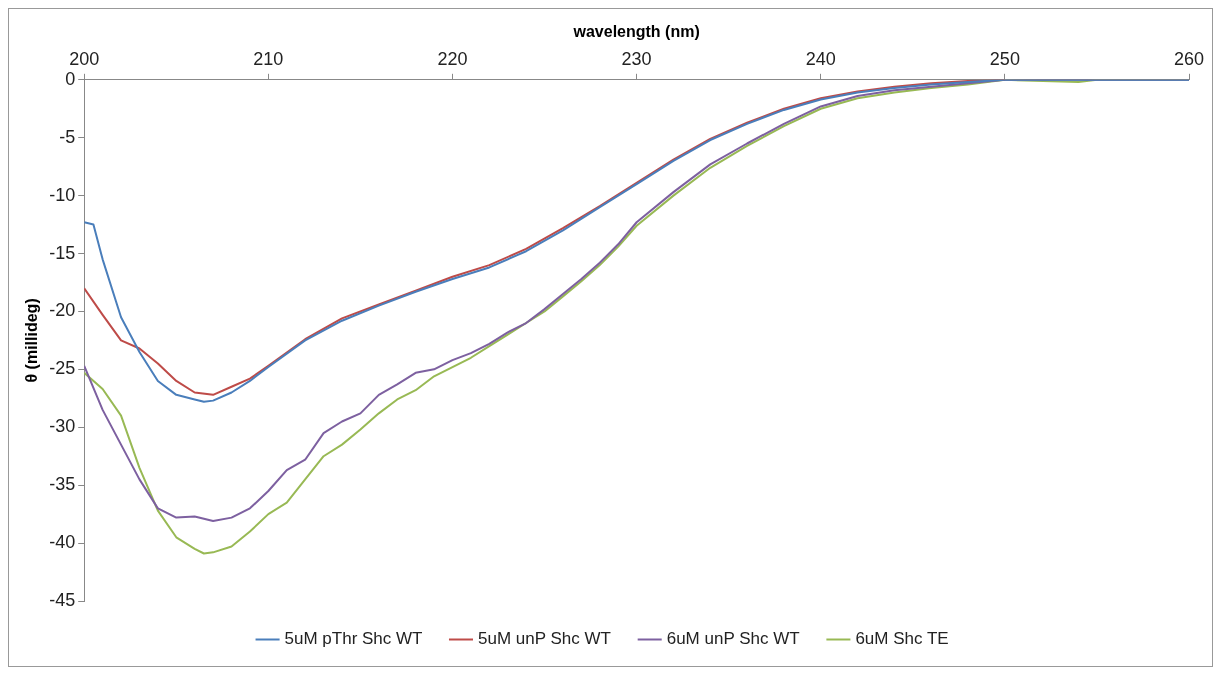  What do you see at coordinates (62, 194) in the screenshot?
I see `y-tick-label: -10` at bounding box center [62, 194].